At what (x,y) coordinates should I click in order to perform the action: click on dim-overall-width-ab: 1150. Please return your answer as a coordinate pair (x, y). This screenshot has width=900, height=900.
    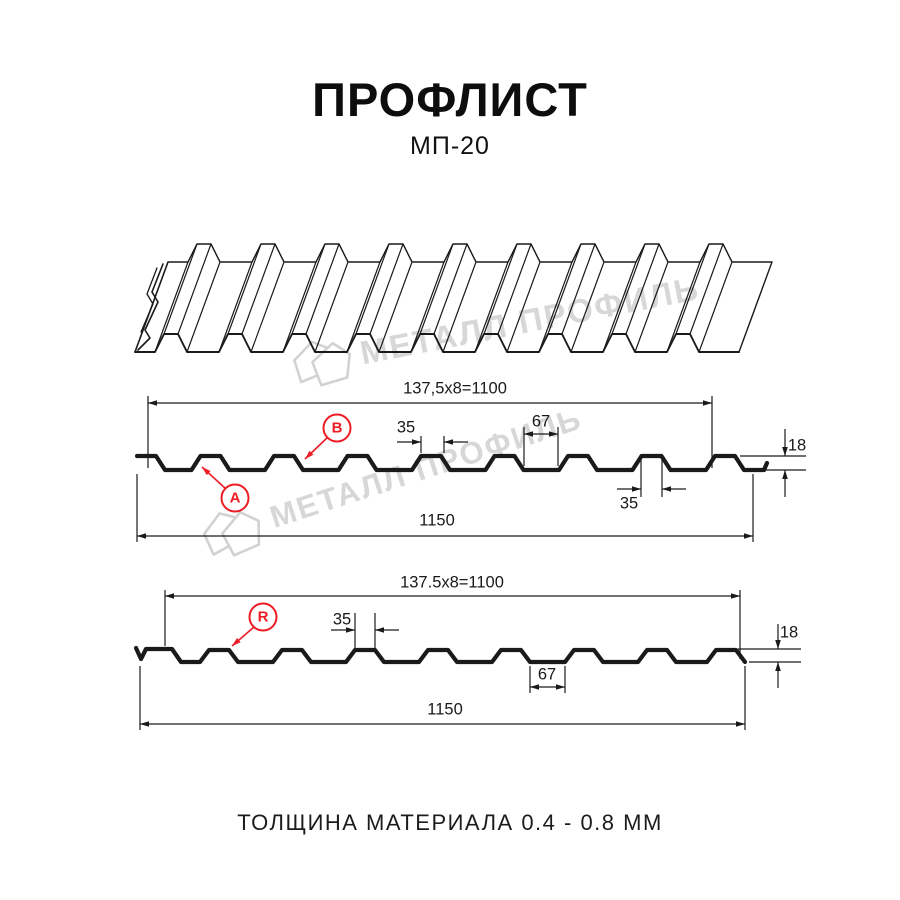
    Looking at the image, I should click on (437, 520).